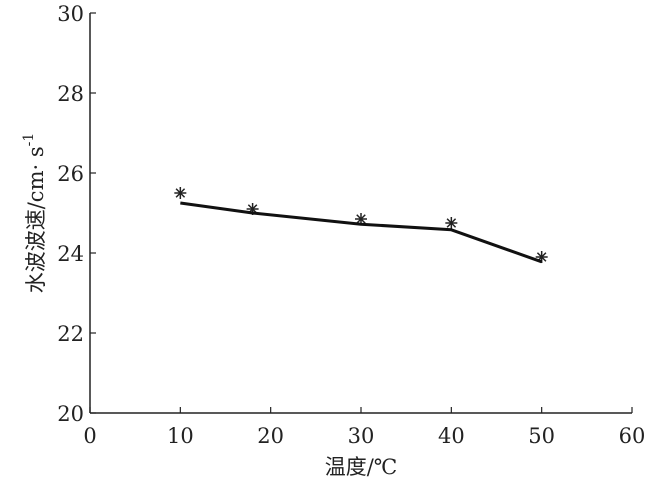 This screenshot has height=483, width=665. What do you see at coordinates (29, 140) in the screenshot?
I see `y-axis-label-superscript: -1` at bounding box center [29, 140].